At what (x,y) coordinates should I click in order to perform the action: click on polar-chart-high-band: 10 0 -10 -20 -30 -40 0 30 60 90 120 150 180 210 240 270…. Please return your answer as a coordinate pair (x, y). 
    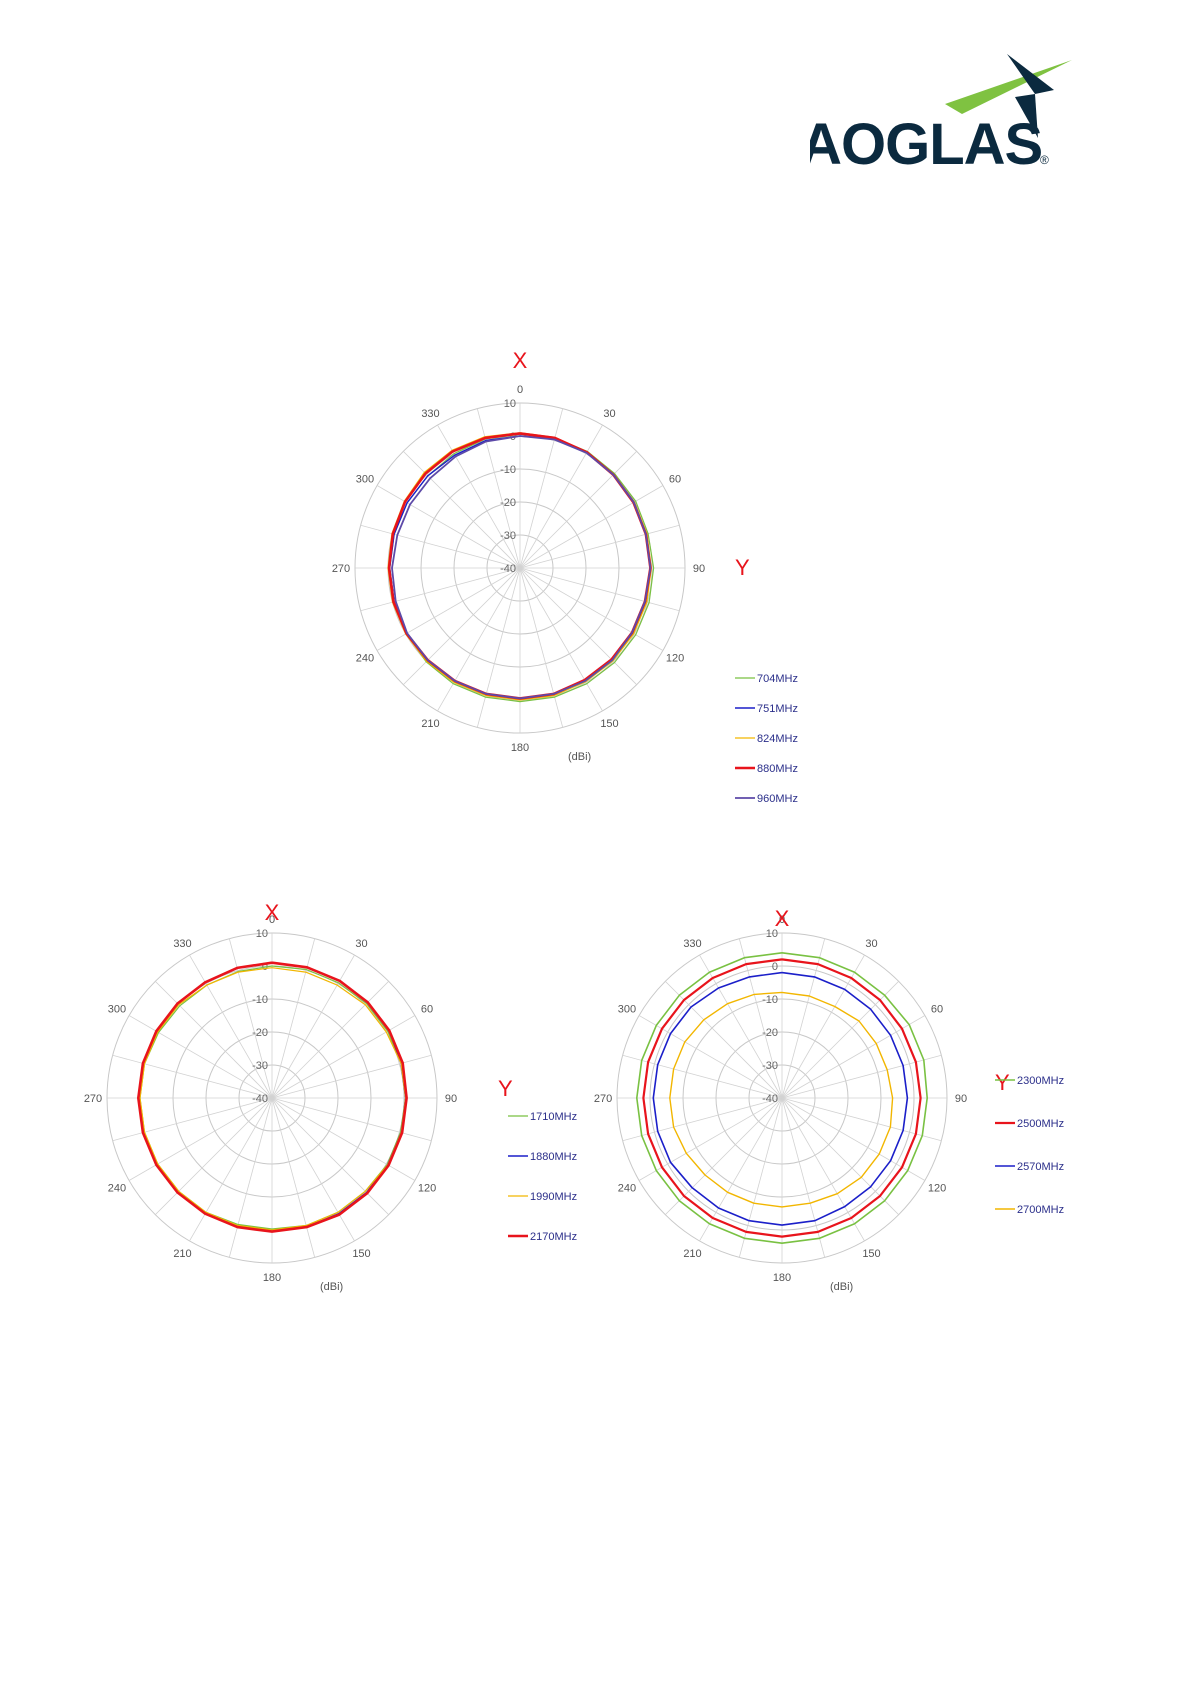
    Looking at the image, I should click on (857, 1138).